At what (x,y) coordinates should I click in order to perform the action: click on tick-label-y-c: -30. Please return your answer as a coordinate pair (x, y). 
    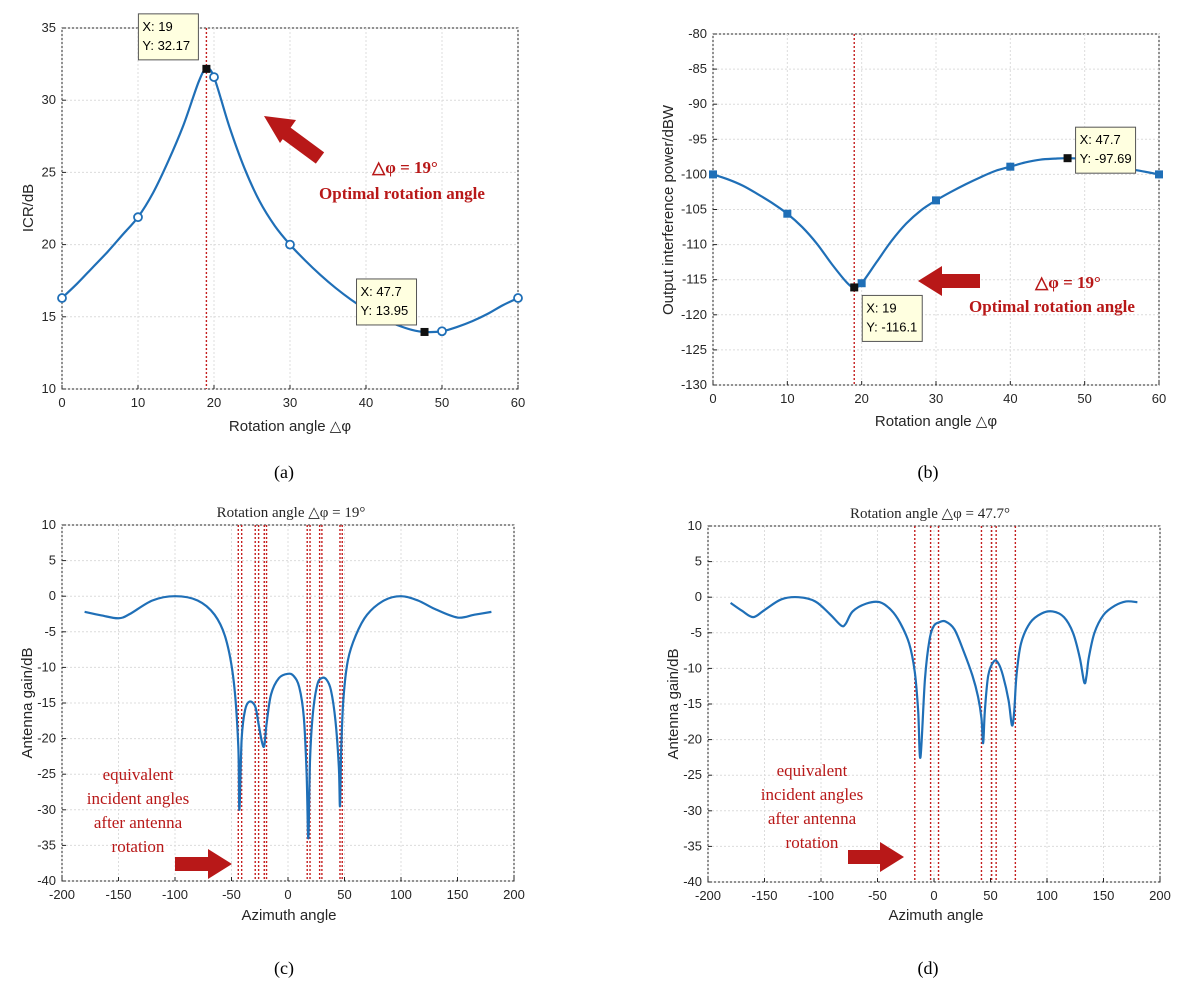
    Looking at the image, I should click on (46, 809).